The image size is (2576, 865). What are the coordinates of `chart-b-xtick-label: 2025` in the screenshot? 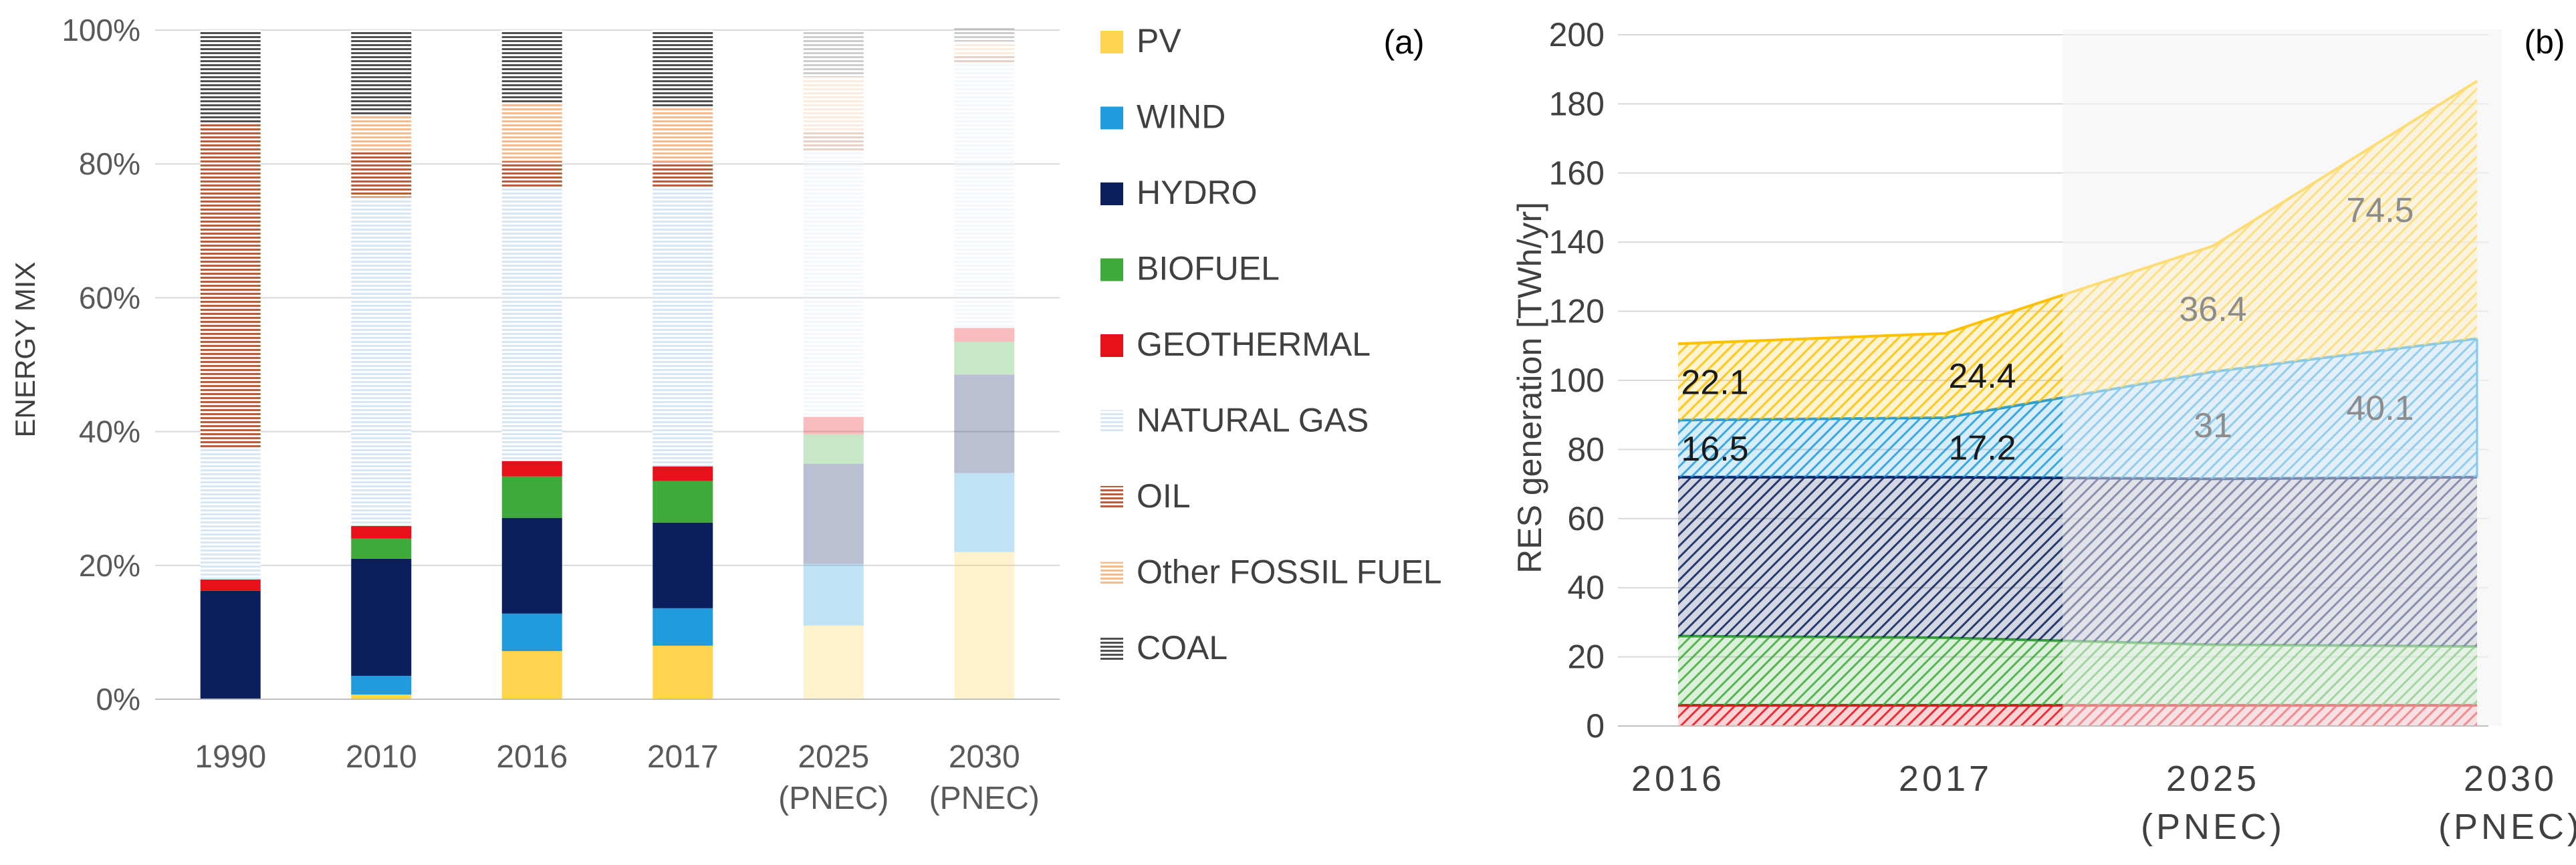 It's located at (2213, 779).